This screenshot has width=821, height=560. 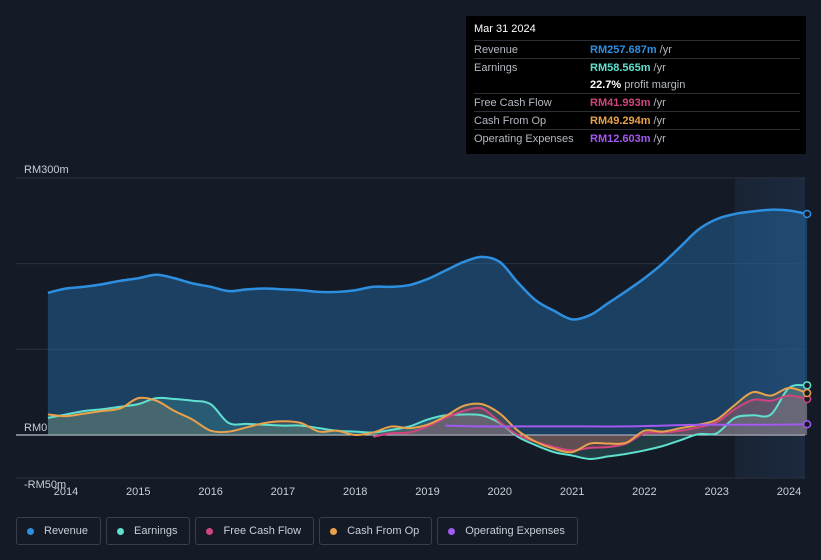 I want to click on legend-item-free-cash-flow: Free Cash Flow, so click(x=255, y=531).